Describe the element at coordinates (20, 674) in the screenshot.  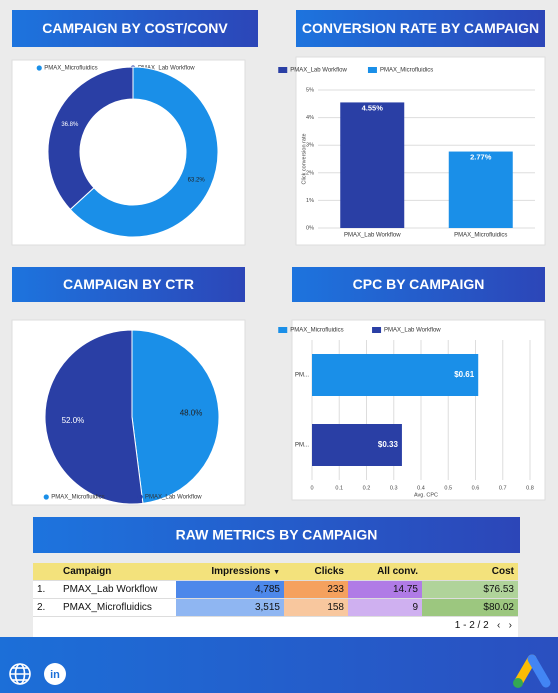
I see `globe-icon` at that location.